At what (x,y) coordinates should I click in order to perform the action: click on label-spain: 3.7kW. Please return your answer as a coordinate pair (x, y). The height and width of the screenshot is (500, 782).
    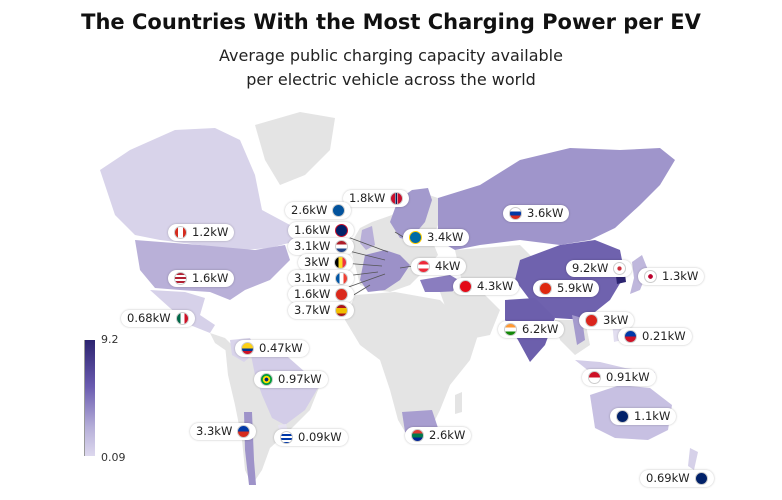
    Looking at the image, I should click on (321, 310).